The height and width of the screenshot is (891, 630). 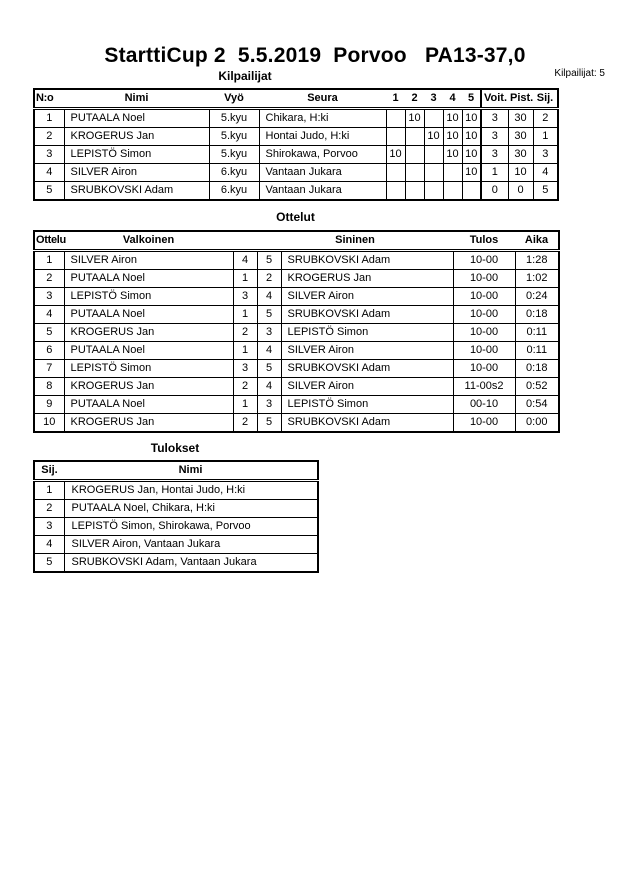 I want to click on table-row: 3 LEPISTÖ Simon, Shirokawa, Porvoo, so click(x=176, y=526).